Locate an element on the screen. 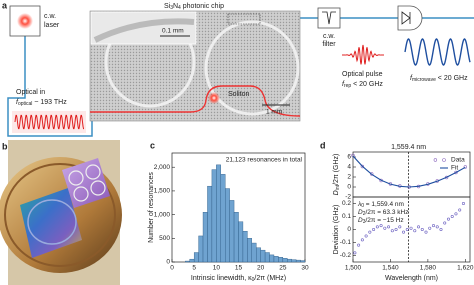 This screenshot has height=285, width=474. x-tick-label: 15 is located at coordinates (239, 268).